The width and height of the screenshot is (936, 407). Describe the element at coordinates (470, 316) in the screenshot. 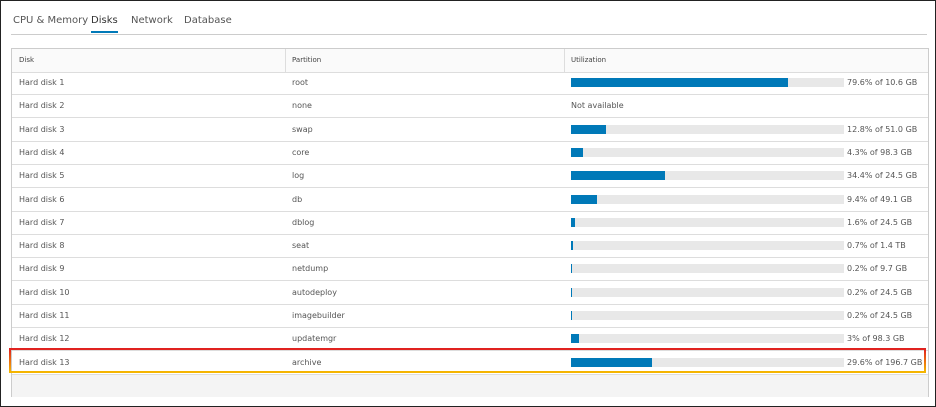

I see `table-row: Hard disk 11 imagebuilder 0.2% of 24.5 GB` at that location.